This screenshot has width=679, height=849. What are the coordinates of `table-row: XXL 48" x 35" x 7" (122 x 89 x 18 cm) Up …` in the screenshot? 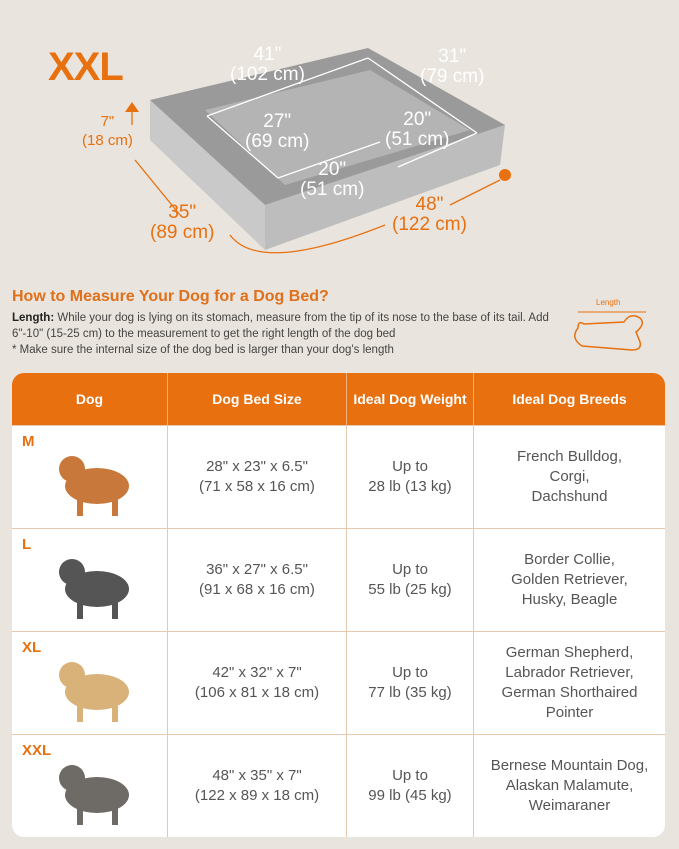 It's located at (338, 785).